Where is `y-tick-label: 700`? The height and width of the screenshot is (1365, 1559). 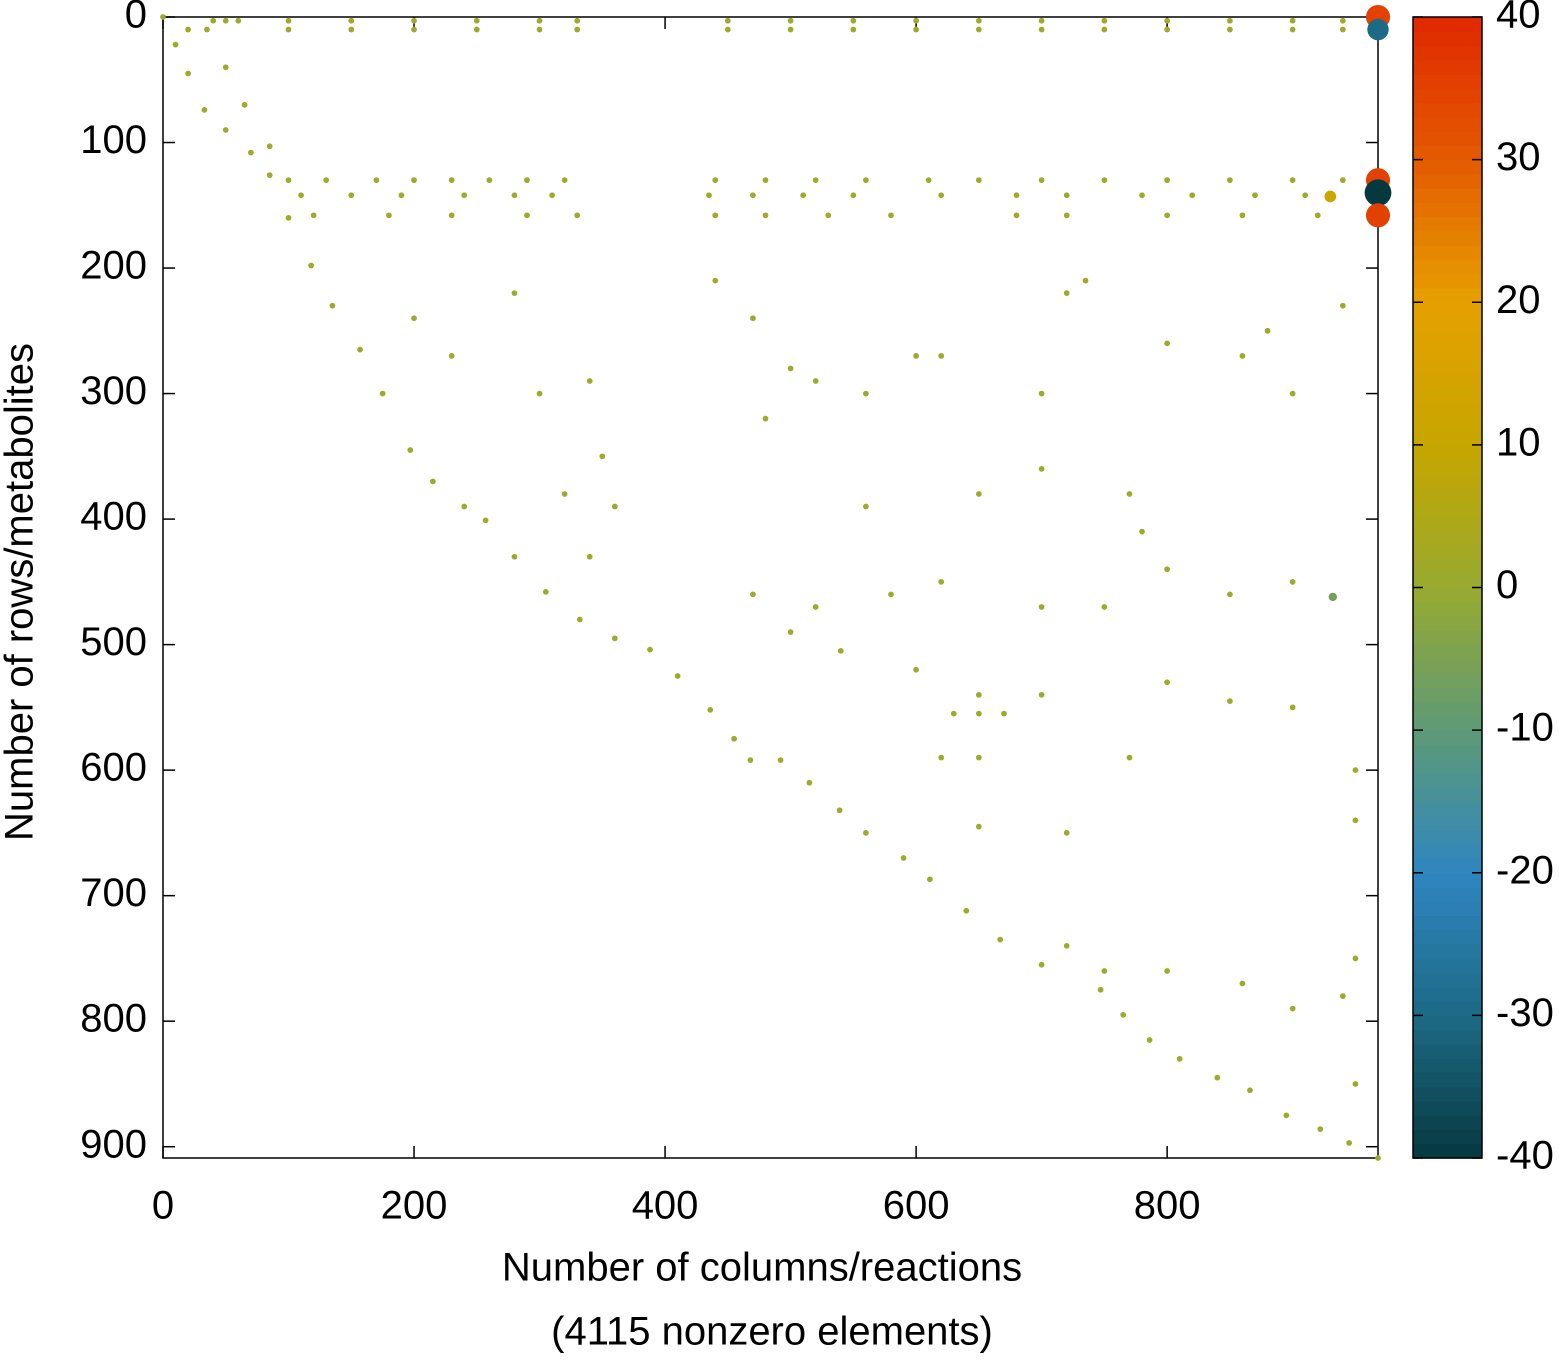 y-tick-label: 700 is located at coordinates (113, 893).